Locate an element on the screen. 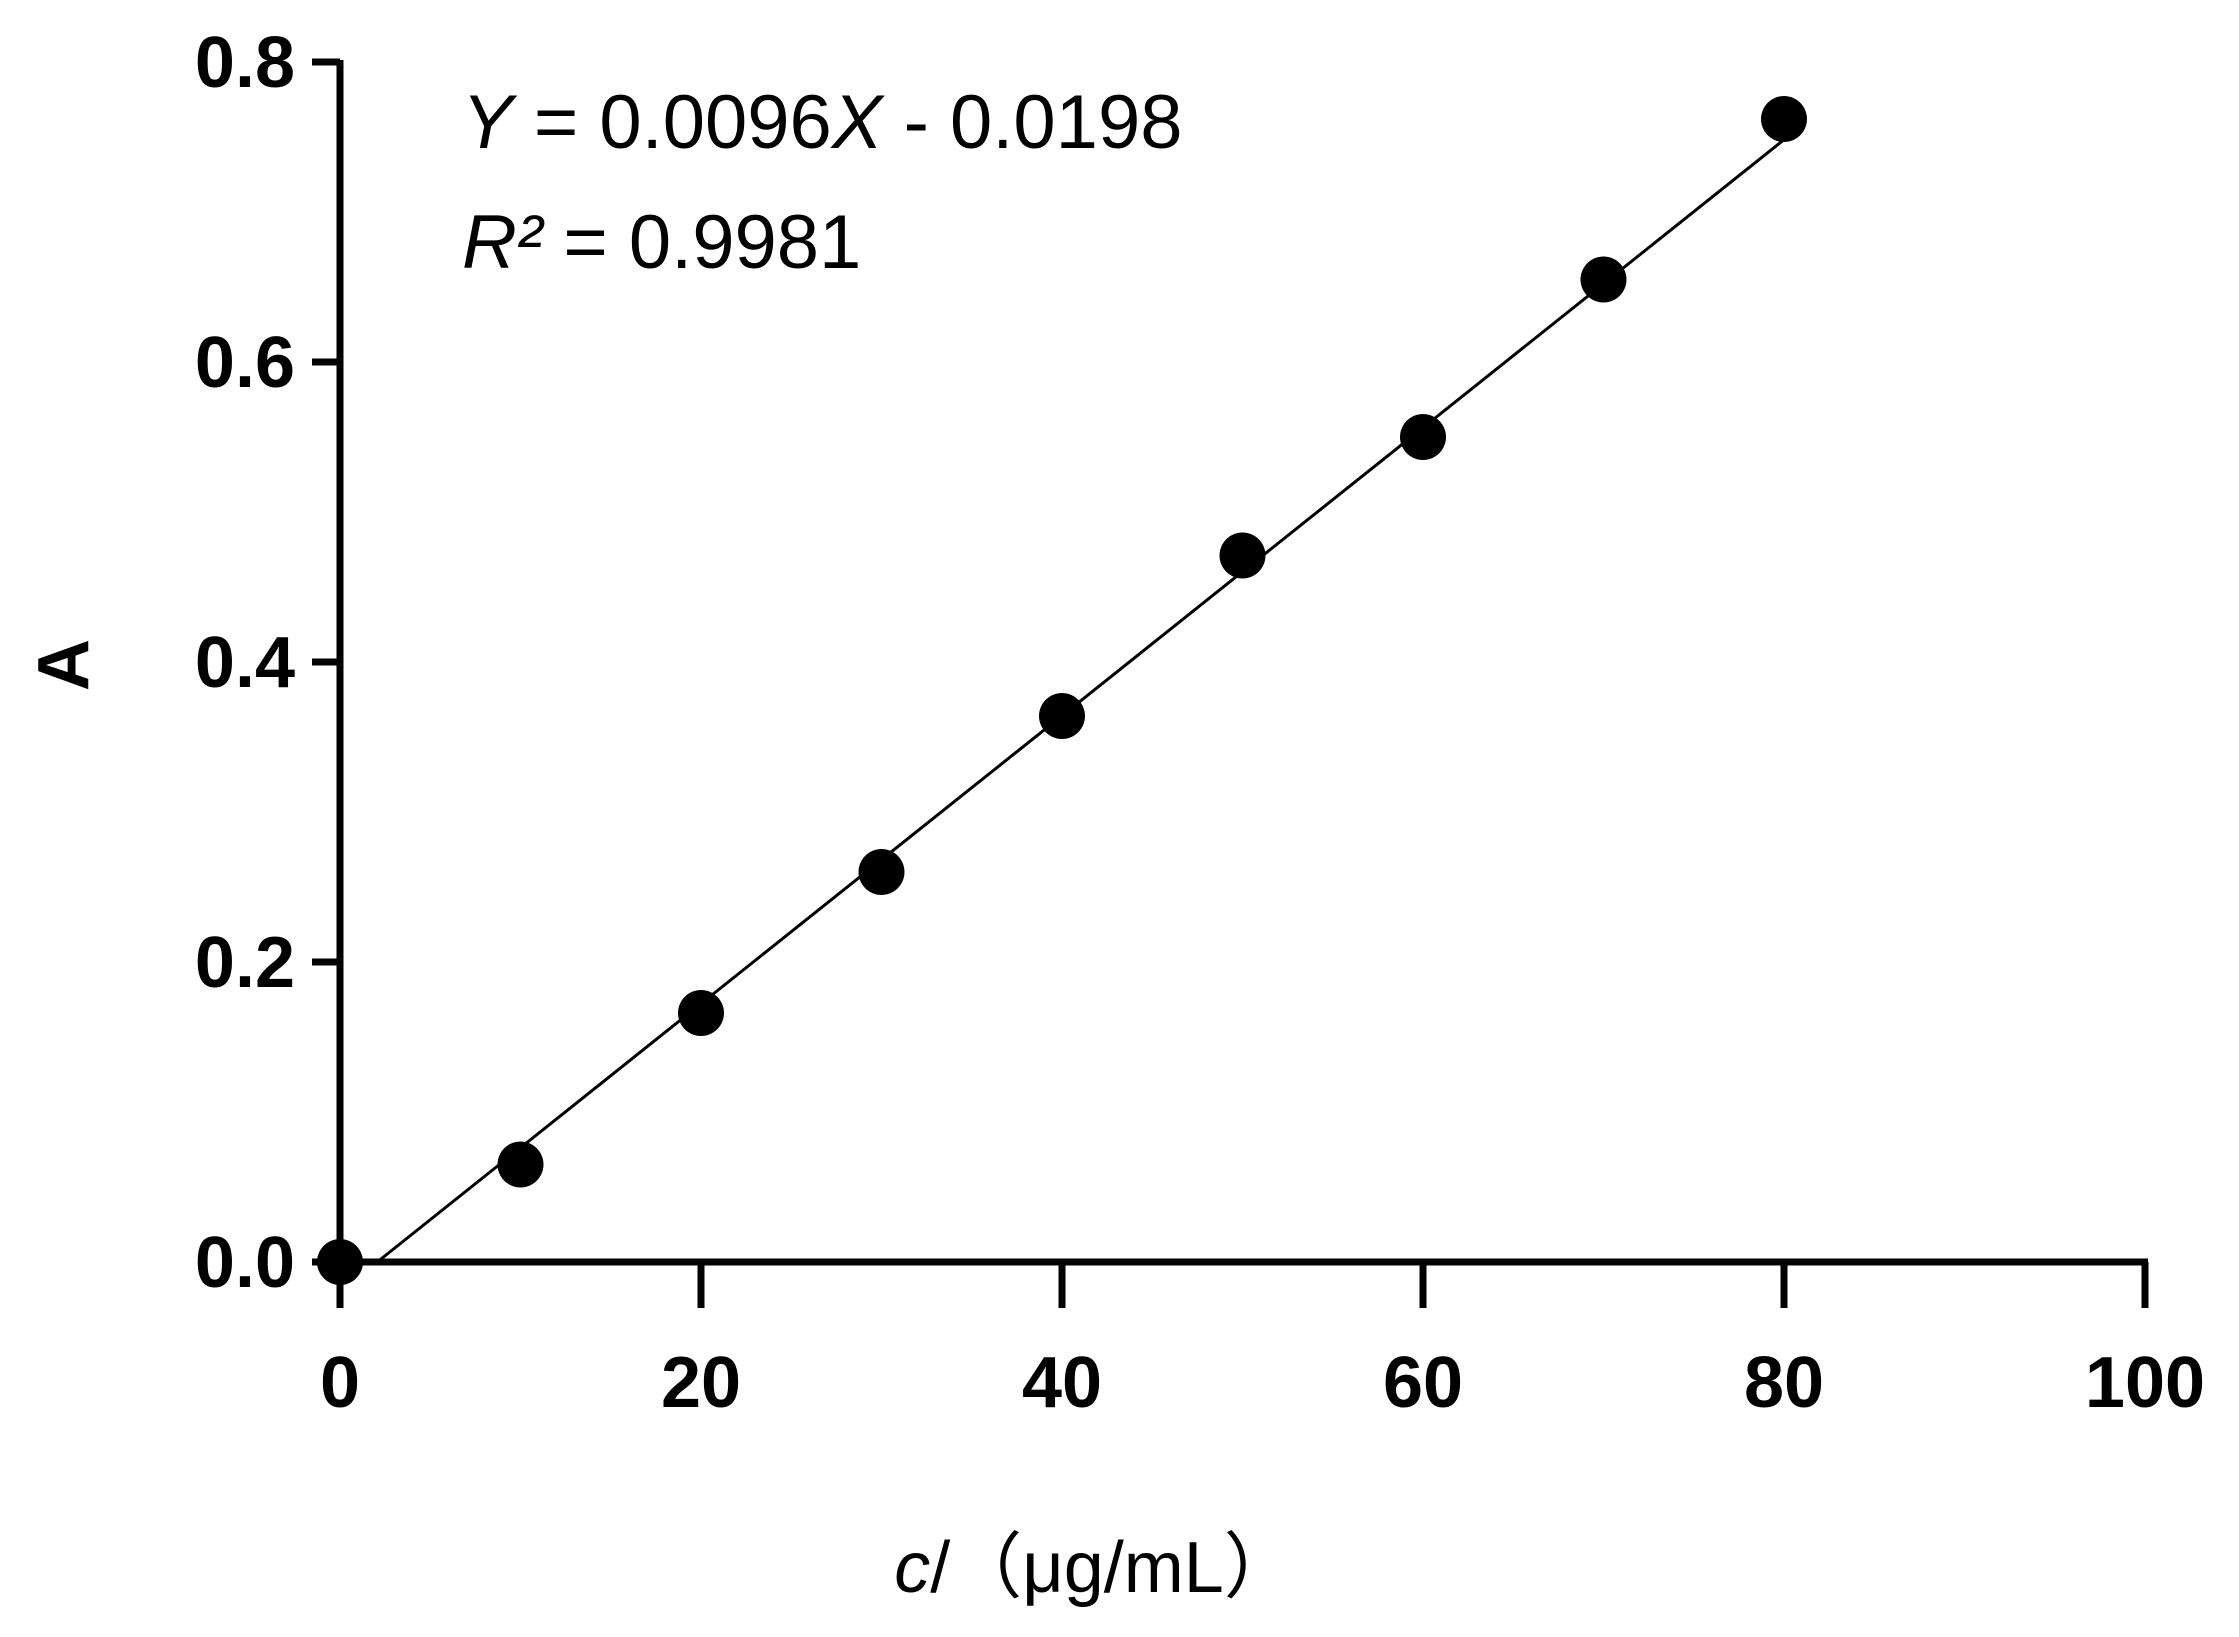 This screenshot has height=1637, width=2239. r-squared: R² = 0.9981 is located at coordinates (661, 242).